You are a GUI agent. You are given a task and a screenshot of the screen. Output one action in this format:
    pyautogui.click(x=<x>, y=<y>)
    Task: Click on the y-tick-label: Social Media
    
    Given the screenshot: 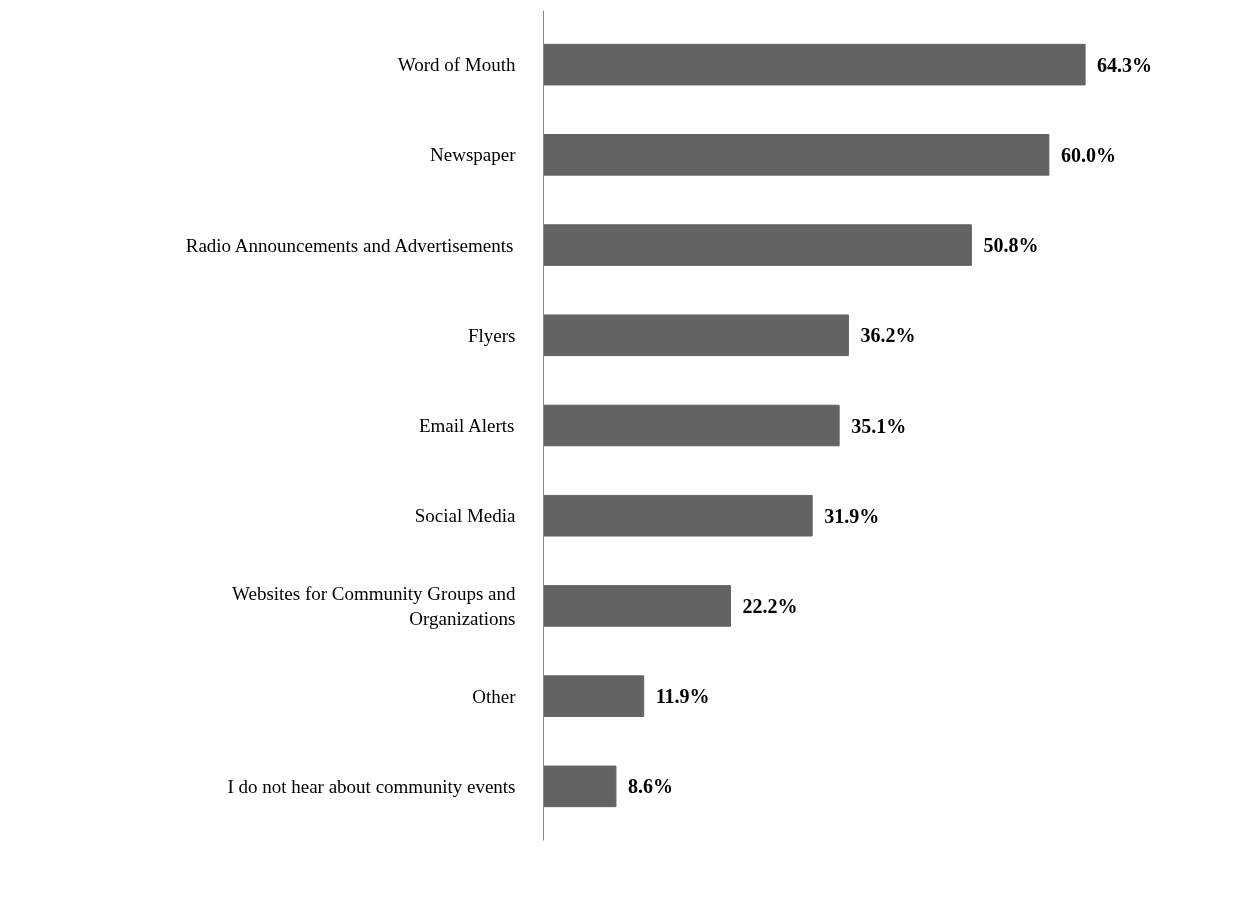 What is the action you would take?
    pyautogui.click(x=465, y=516)
    